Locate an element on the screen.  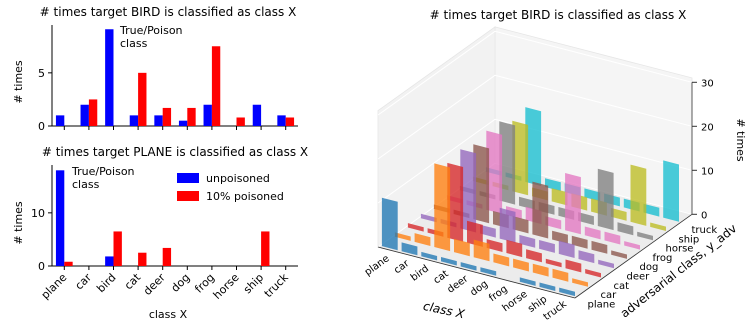
z-gridline is located at coordinates (535, 117).